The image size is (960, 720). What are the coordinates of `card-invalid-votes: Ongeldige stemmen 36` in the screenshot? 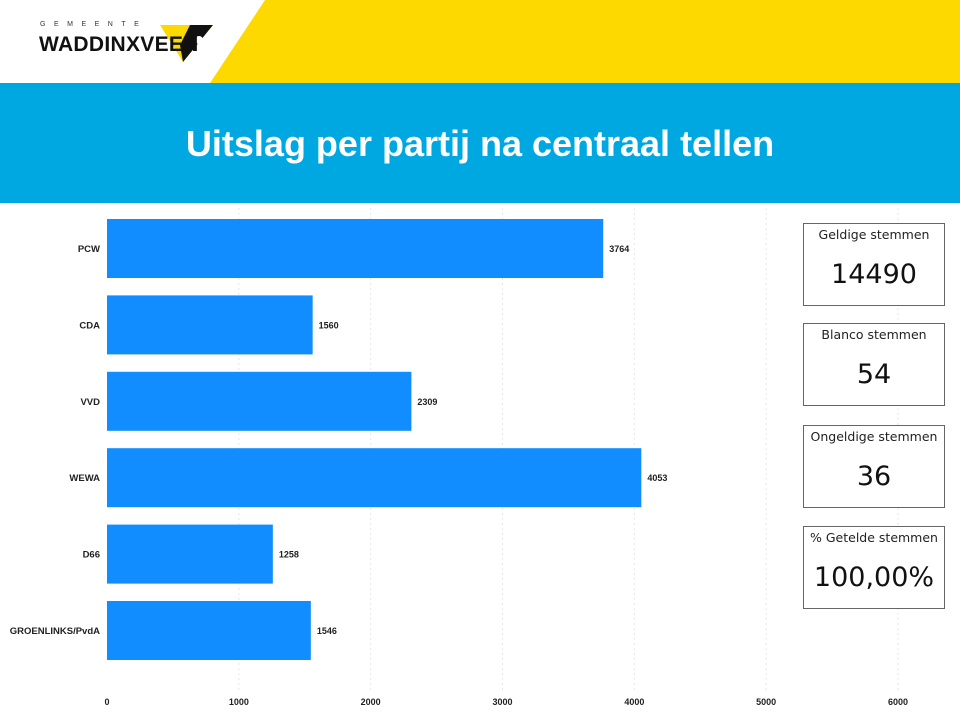 It's located at (874, 466).